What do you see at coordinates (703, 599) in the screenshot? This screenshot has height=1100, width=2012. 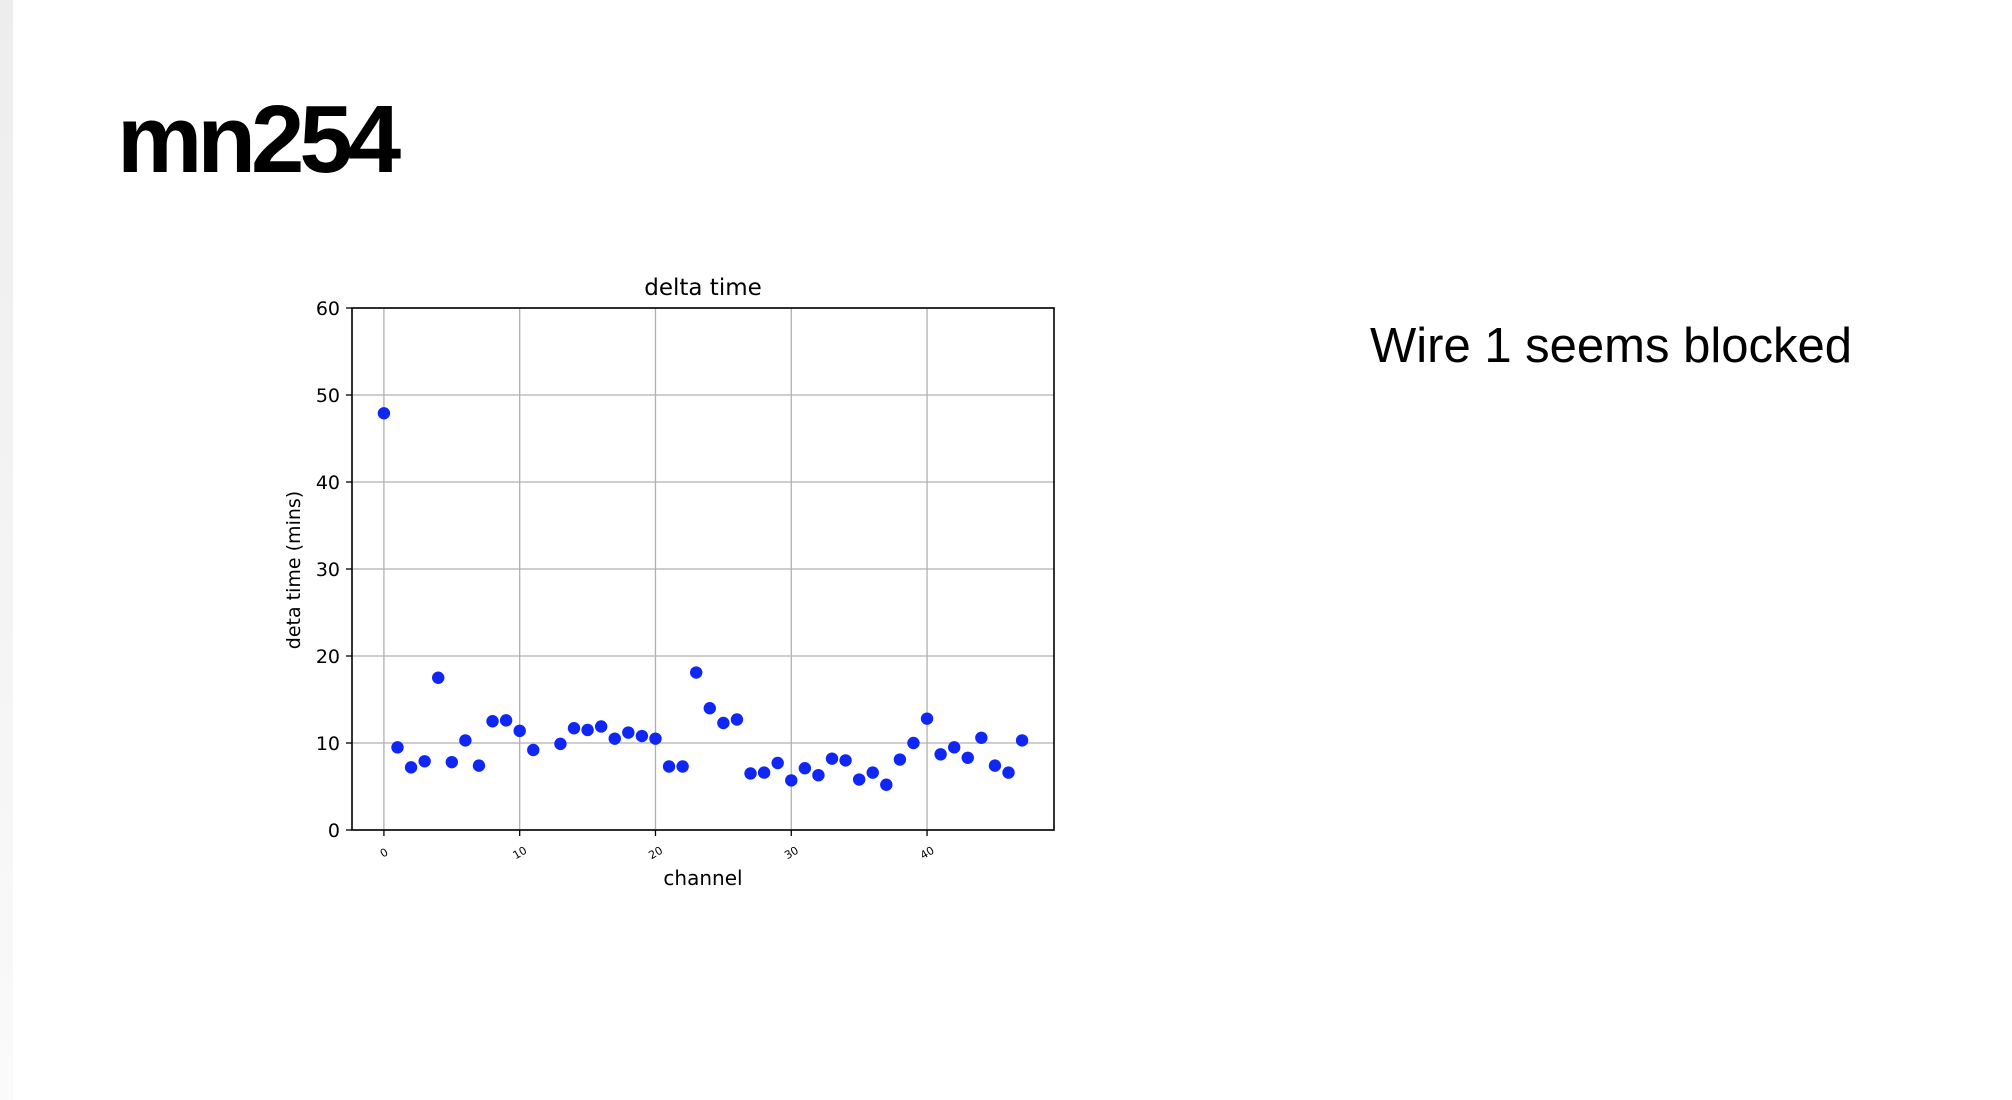 I see `points-layer` at bounding box center [703, 599].